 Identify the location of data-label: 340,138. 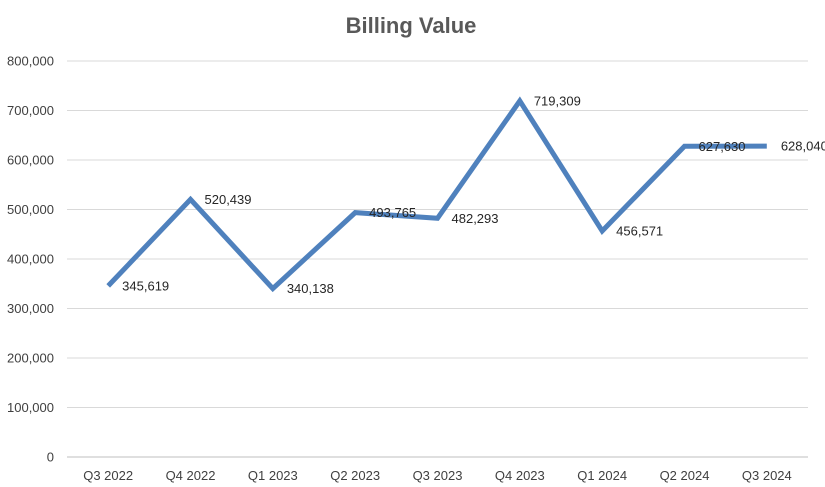
(310, 288).